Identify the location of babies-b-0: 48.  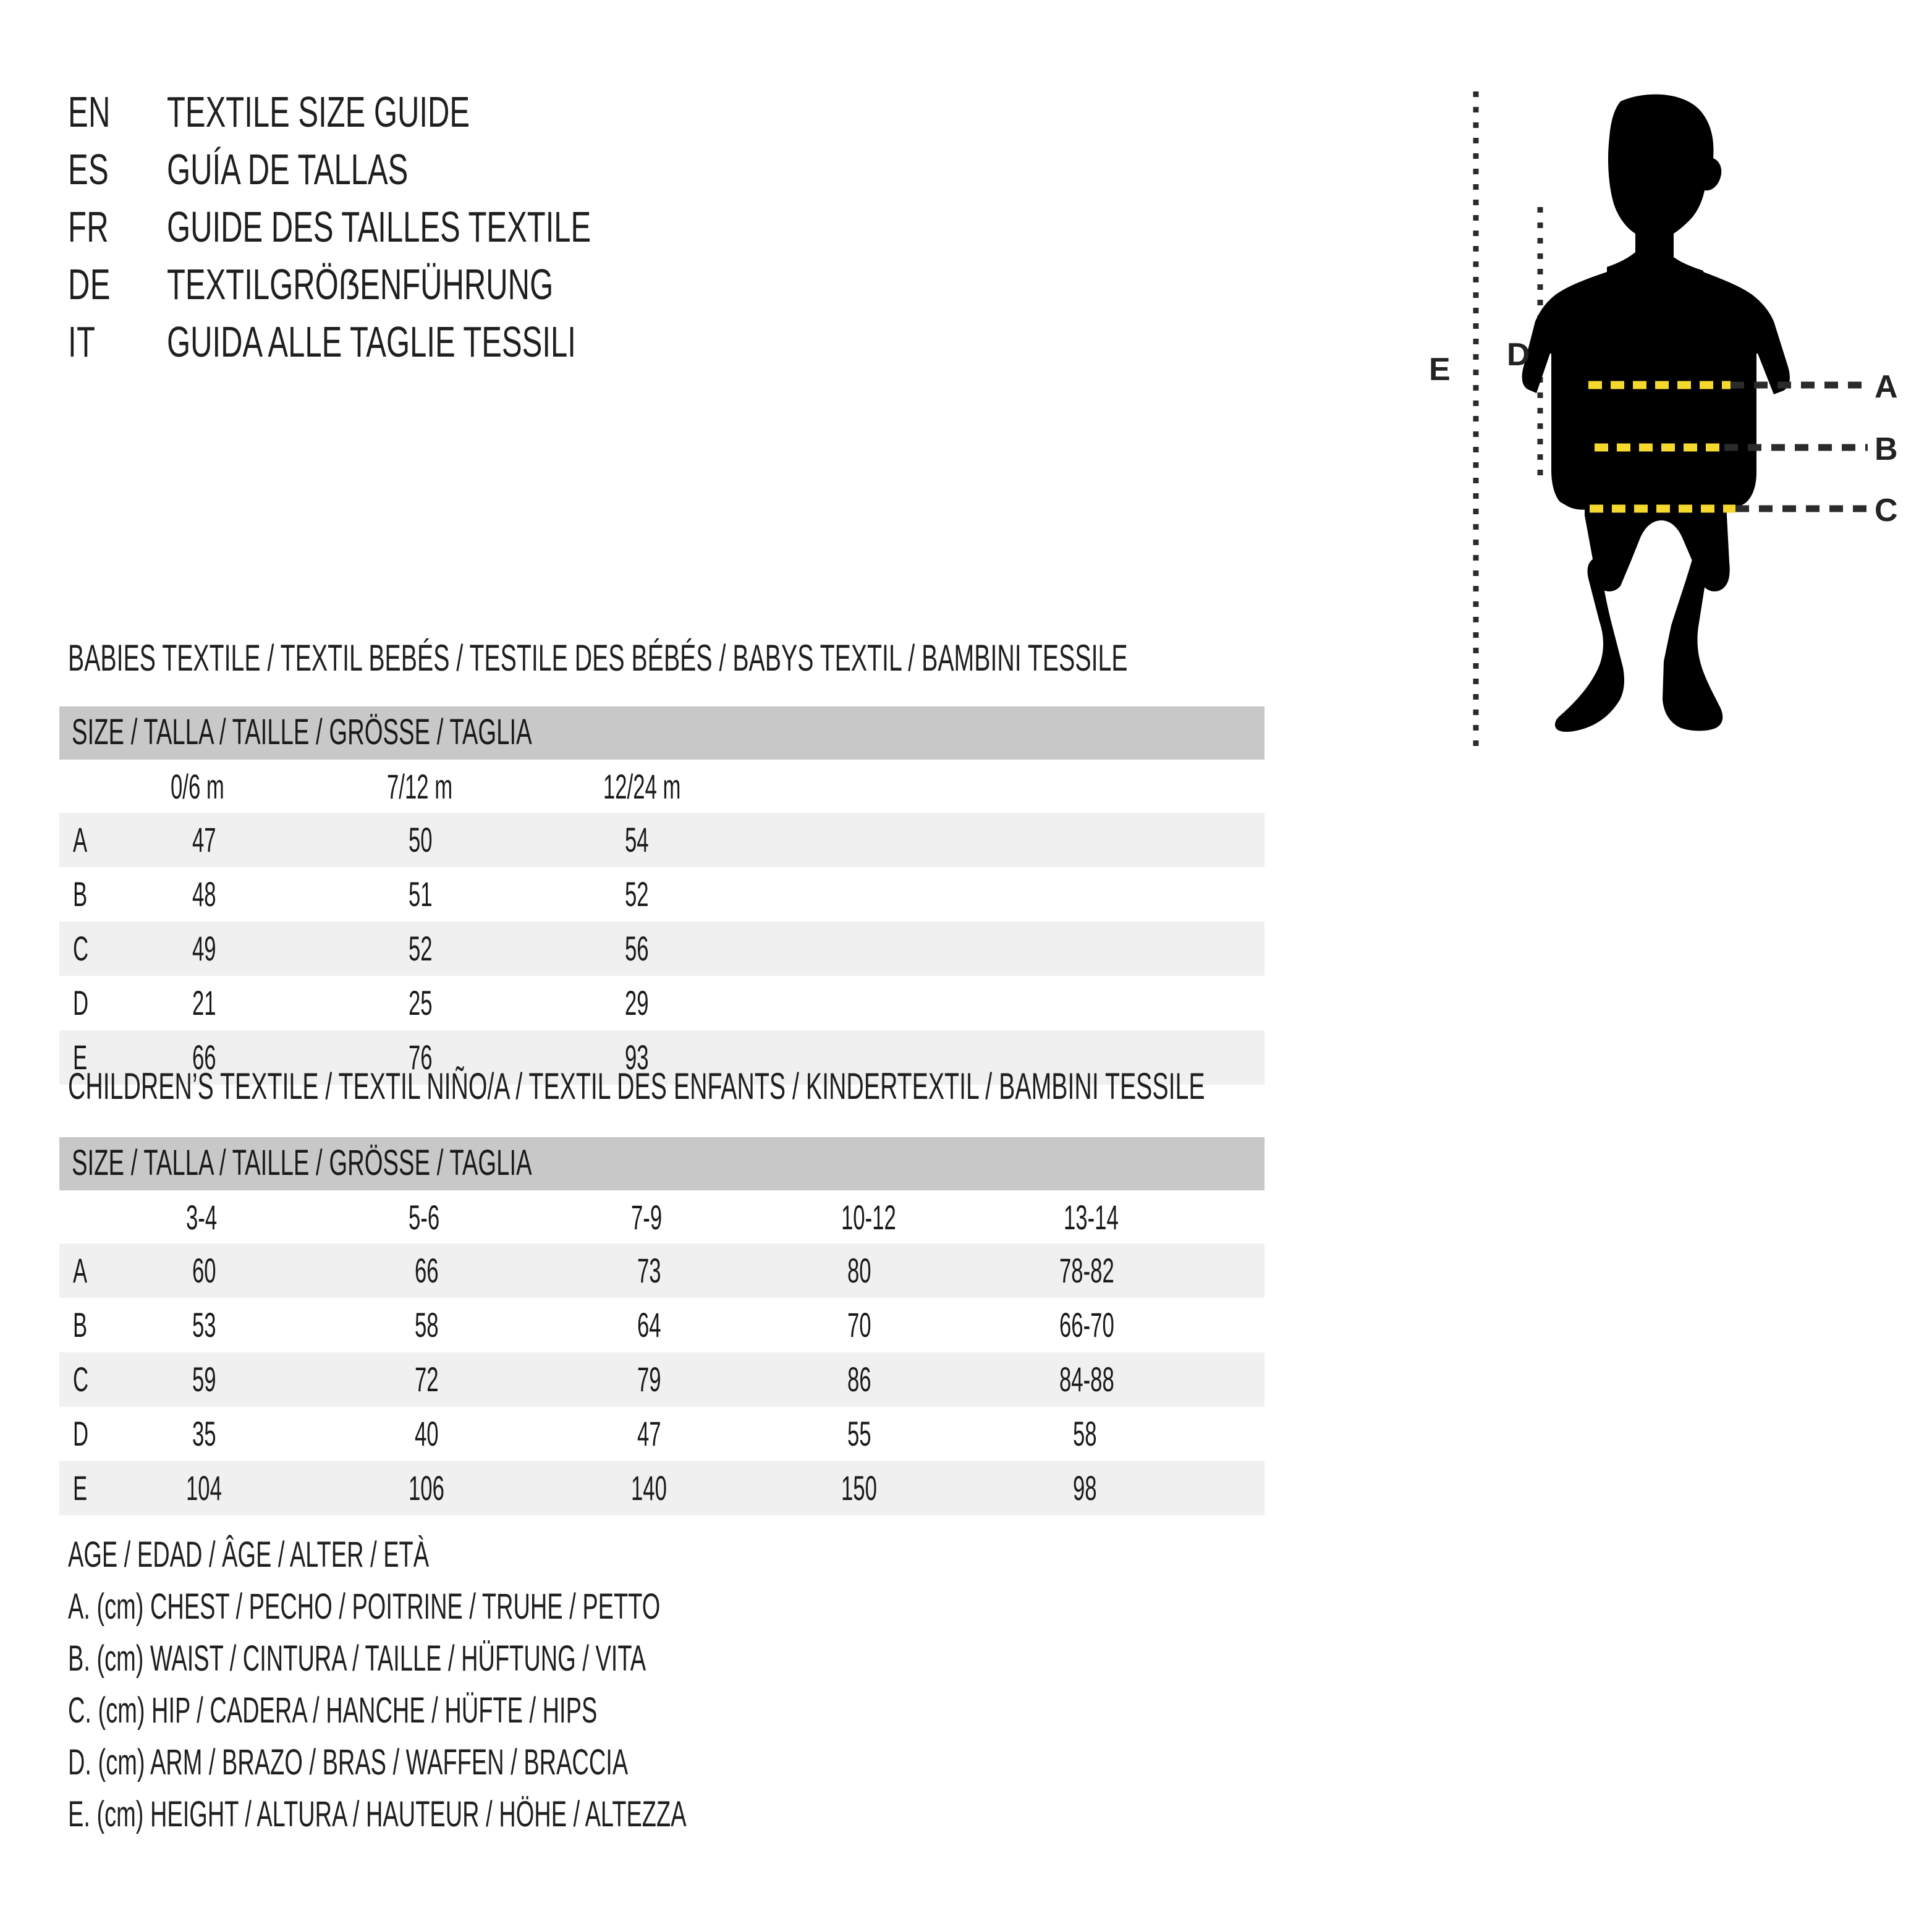
(204, 894).